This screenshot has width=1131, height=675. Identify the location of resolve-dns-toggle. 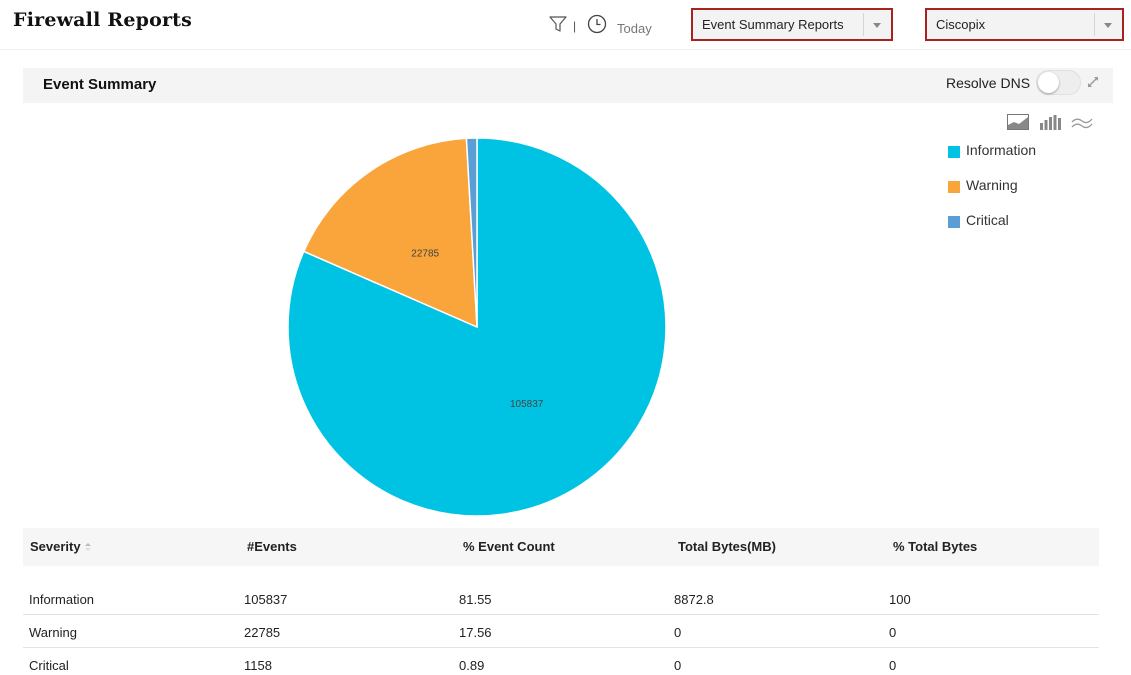
(1058, 82).